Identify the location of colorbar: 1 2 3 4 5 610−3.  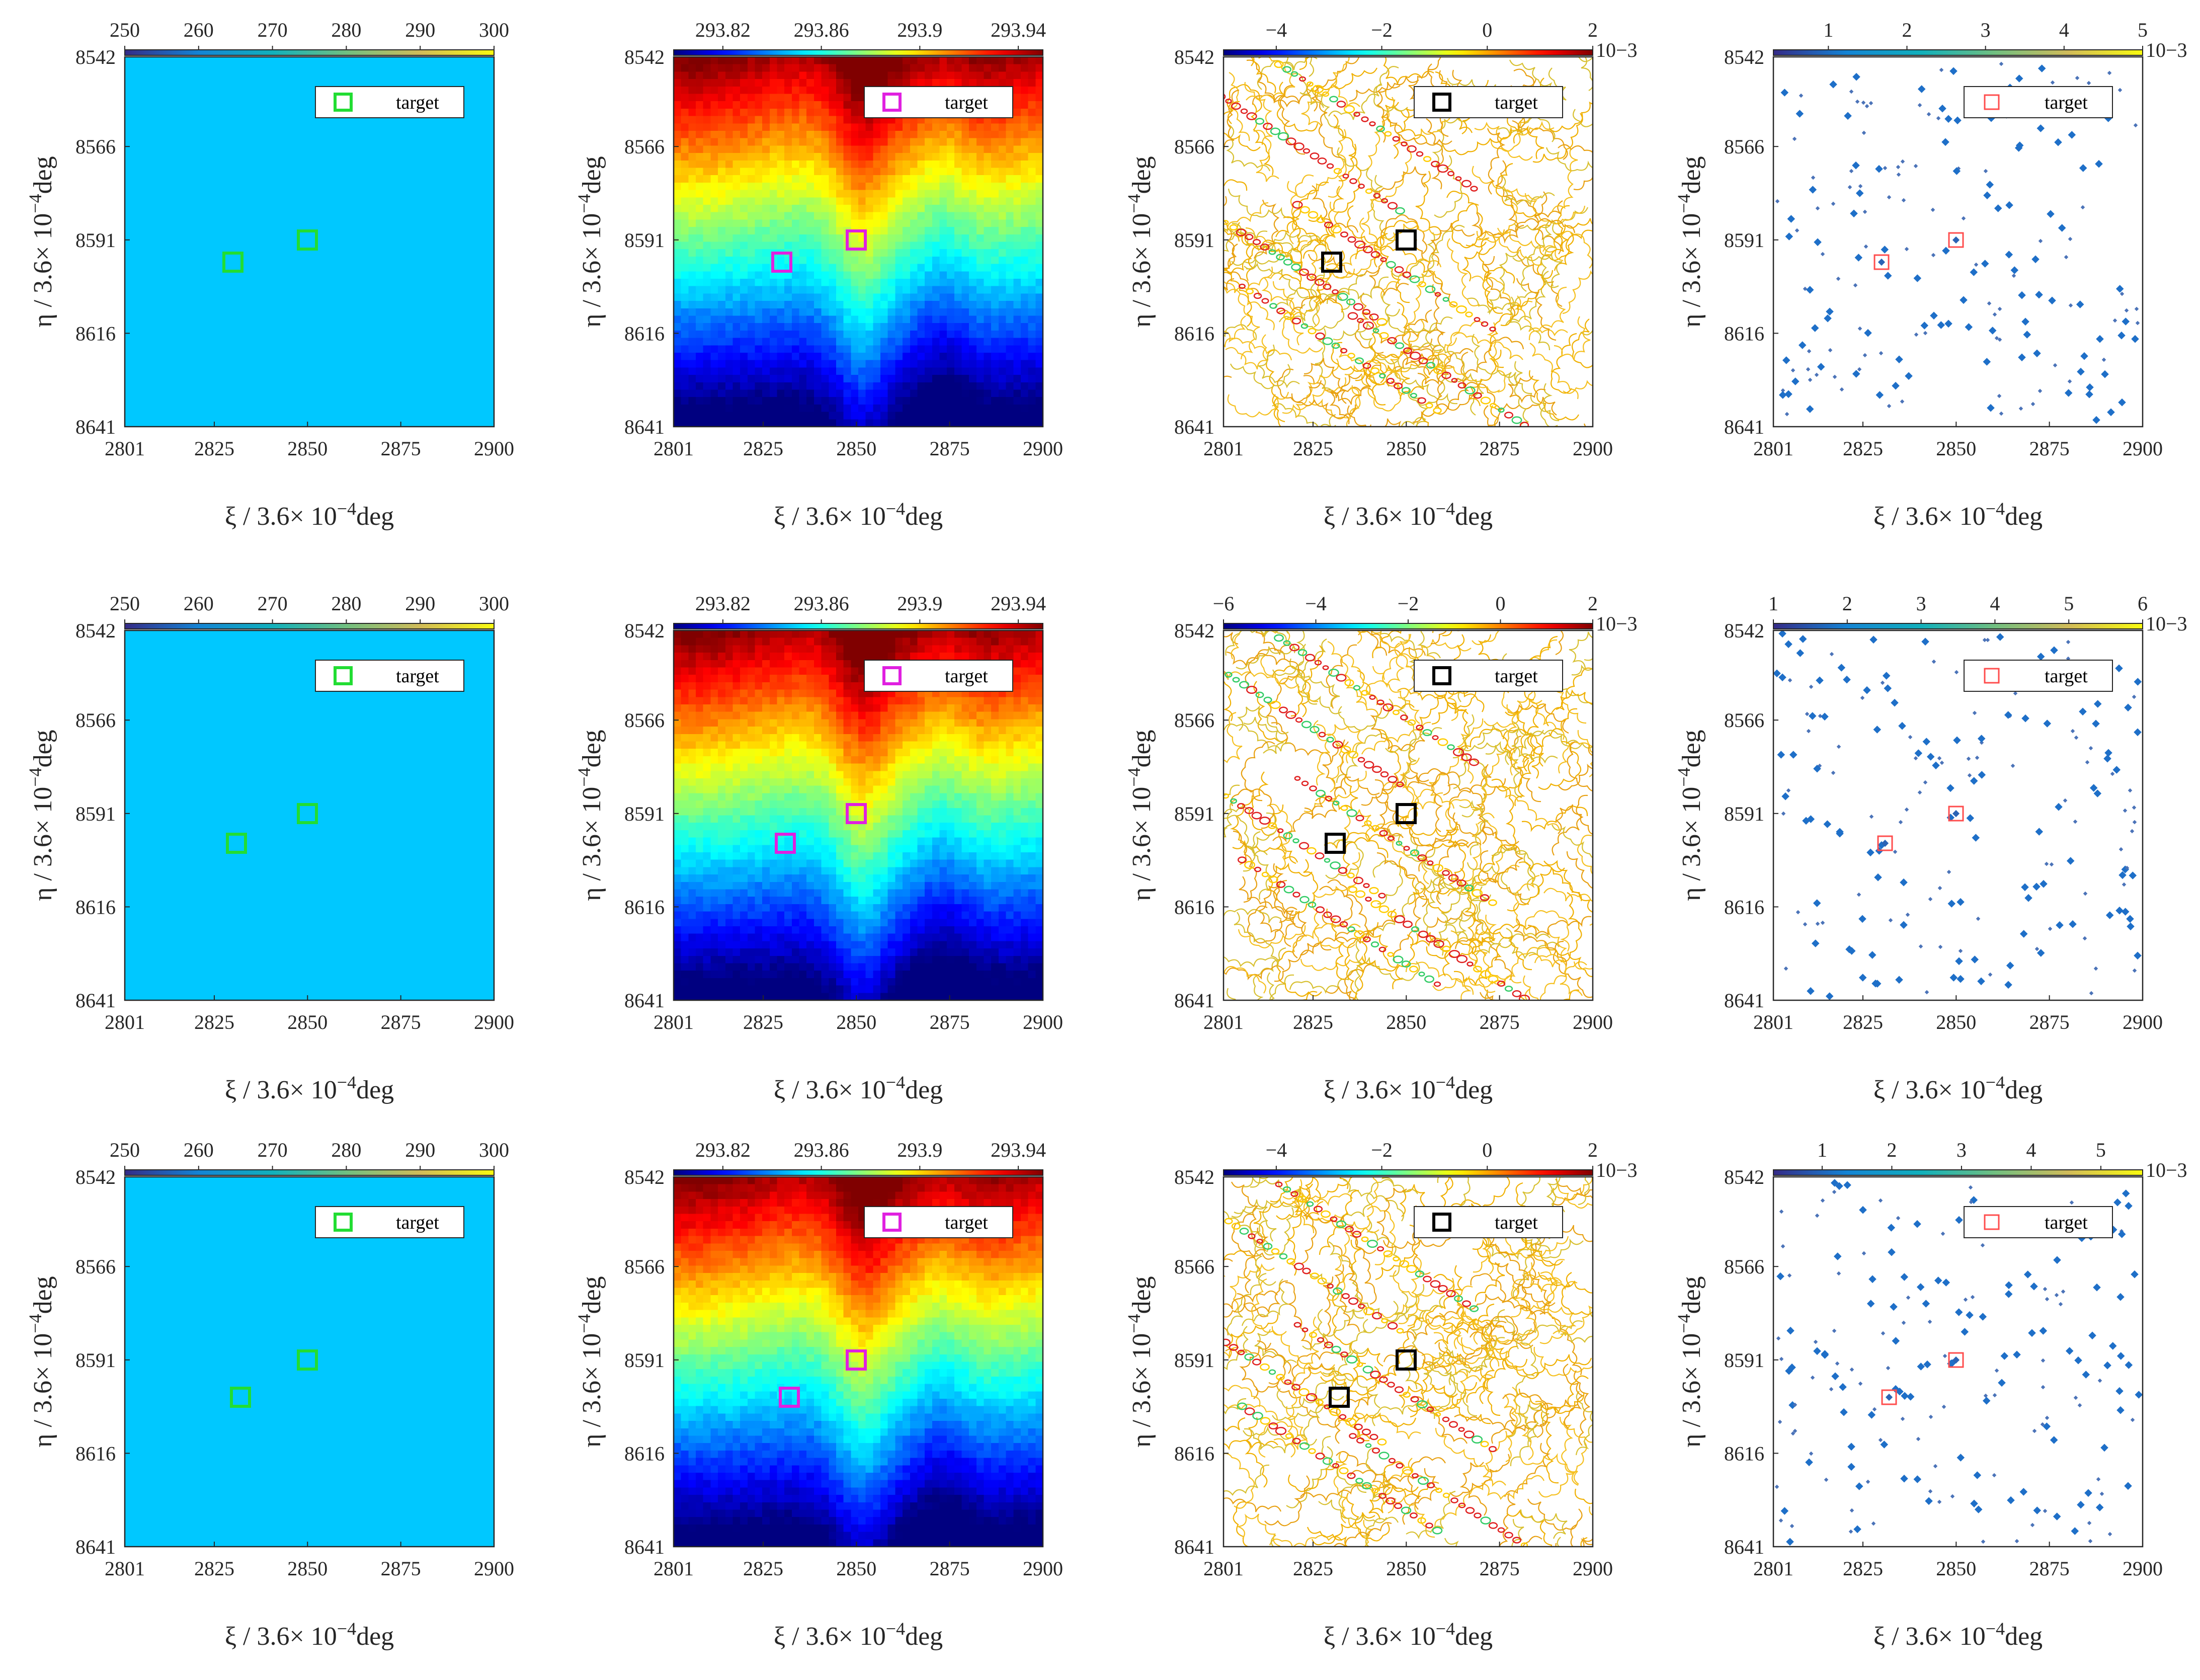
(1977, 613).